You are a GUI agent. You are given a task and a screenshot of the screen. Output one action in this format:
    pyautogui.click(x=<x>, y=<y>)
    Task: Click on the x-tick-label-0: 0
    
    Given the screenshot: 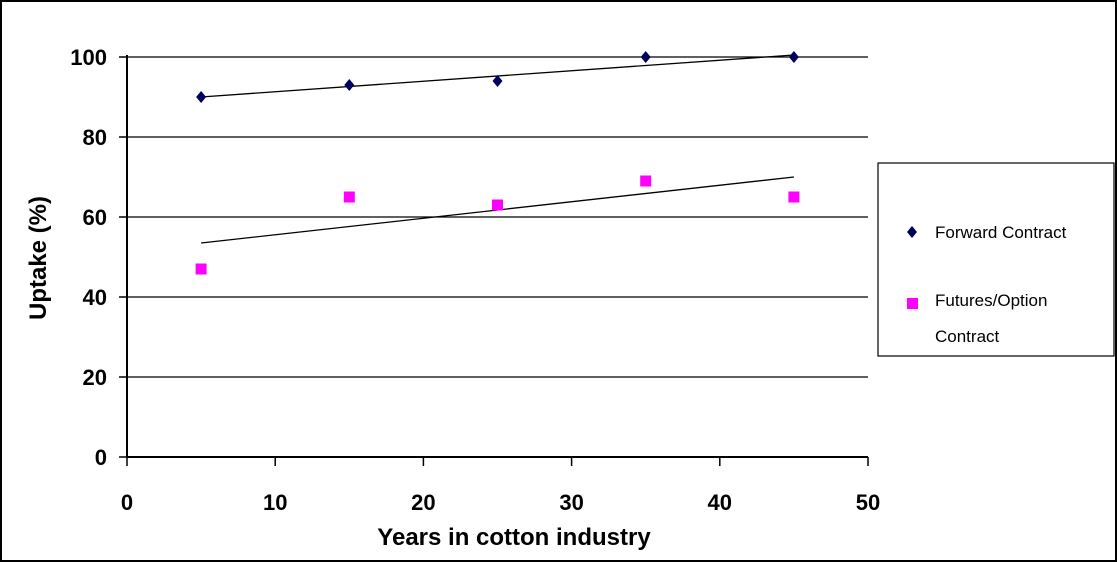 What is the action you would take?
    pyautogui.click(x=127, y=502)
    